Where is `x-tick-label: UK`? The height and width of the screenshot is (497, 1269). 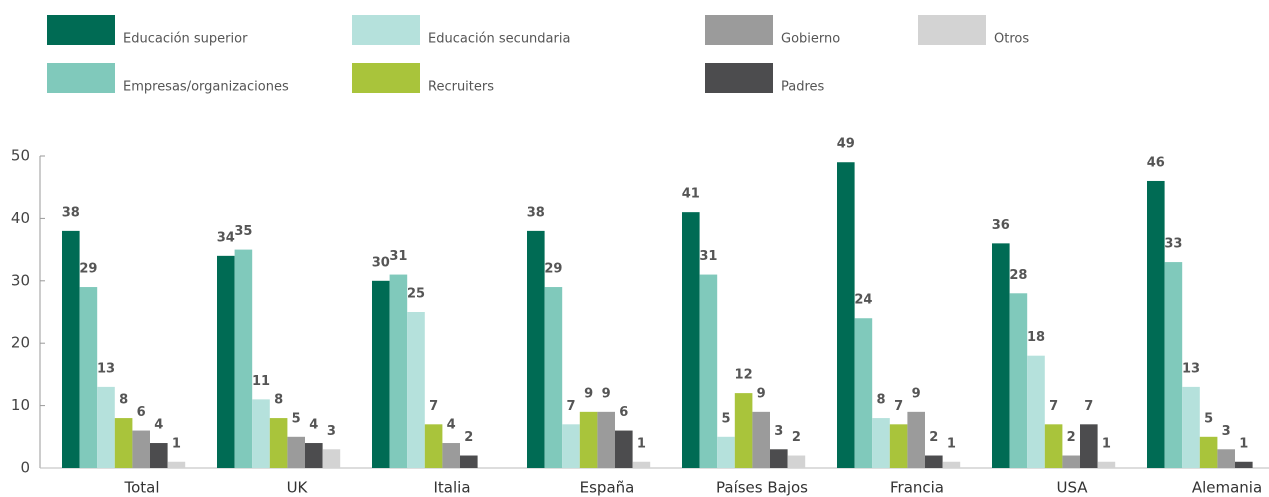 x-tick-label: UK is located at coordinates (298, 488).